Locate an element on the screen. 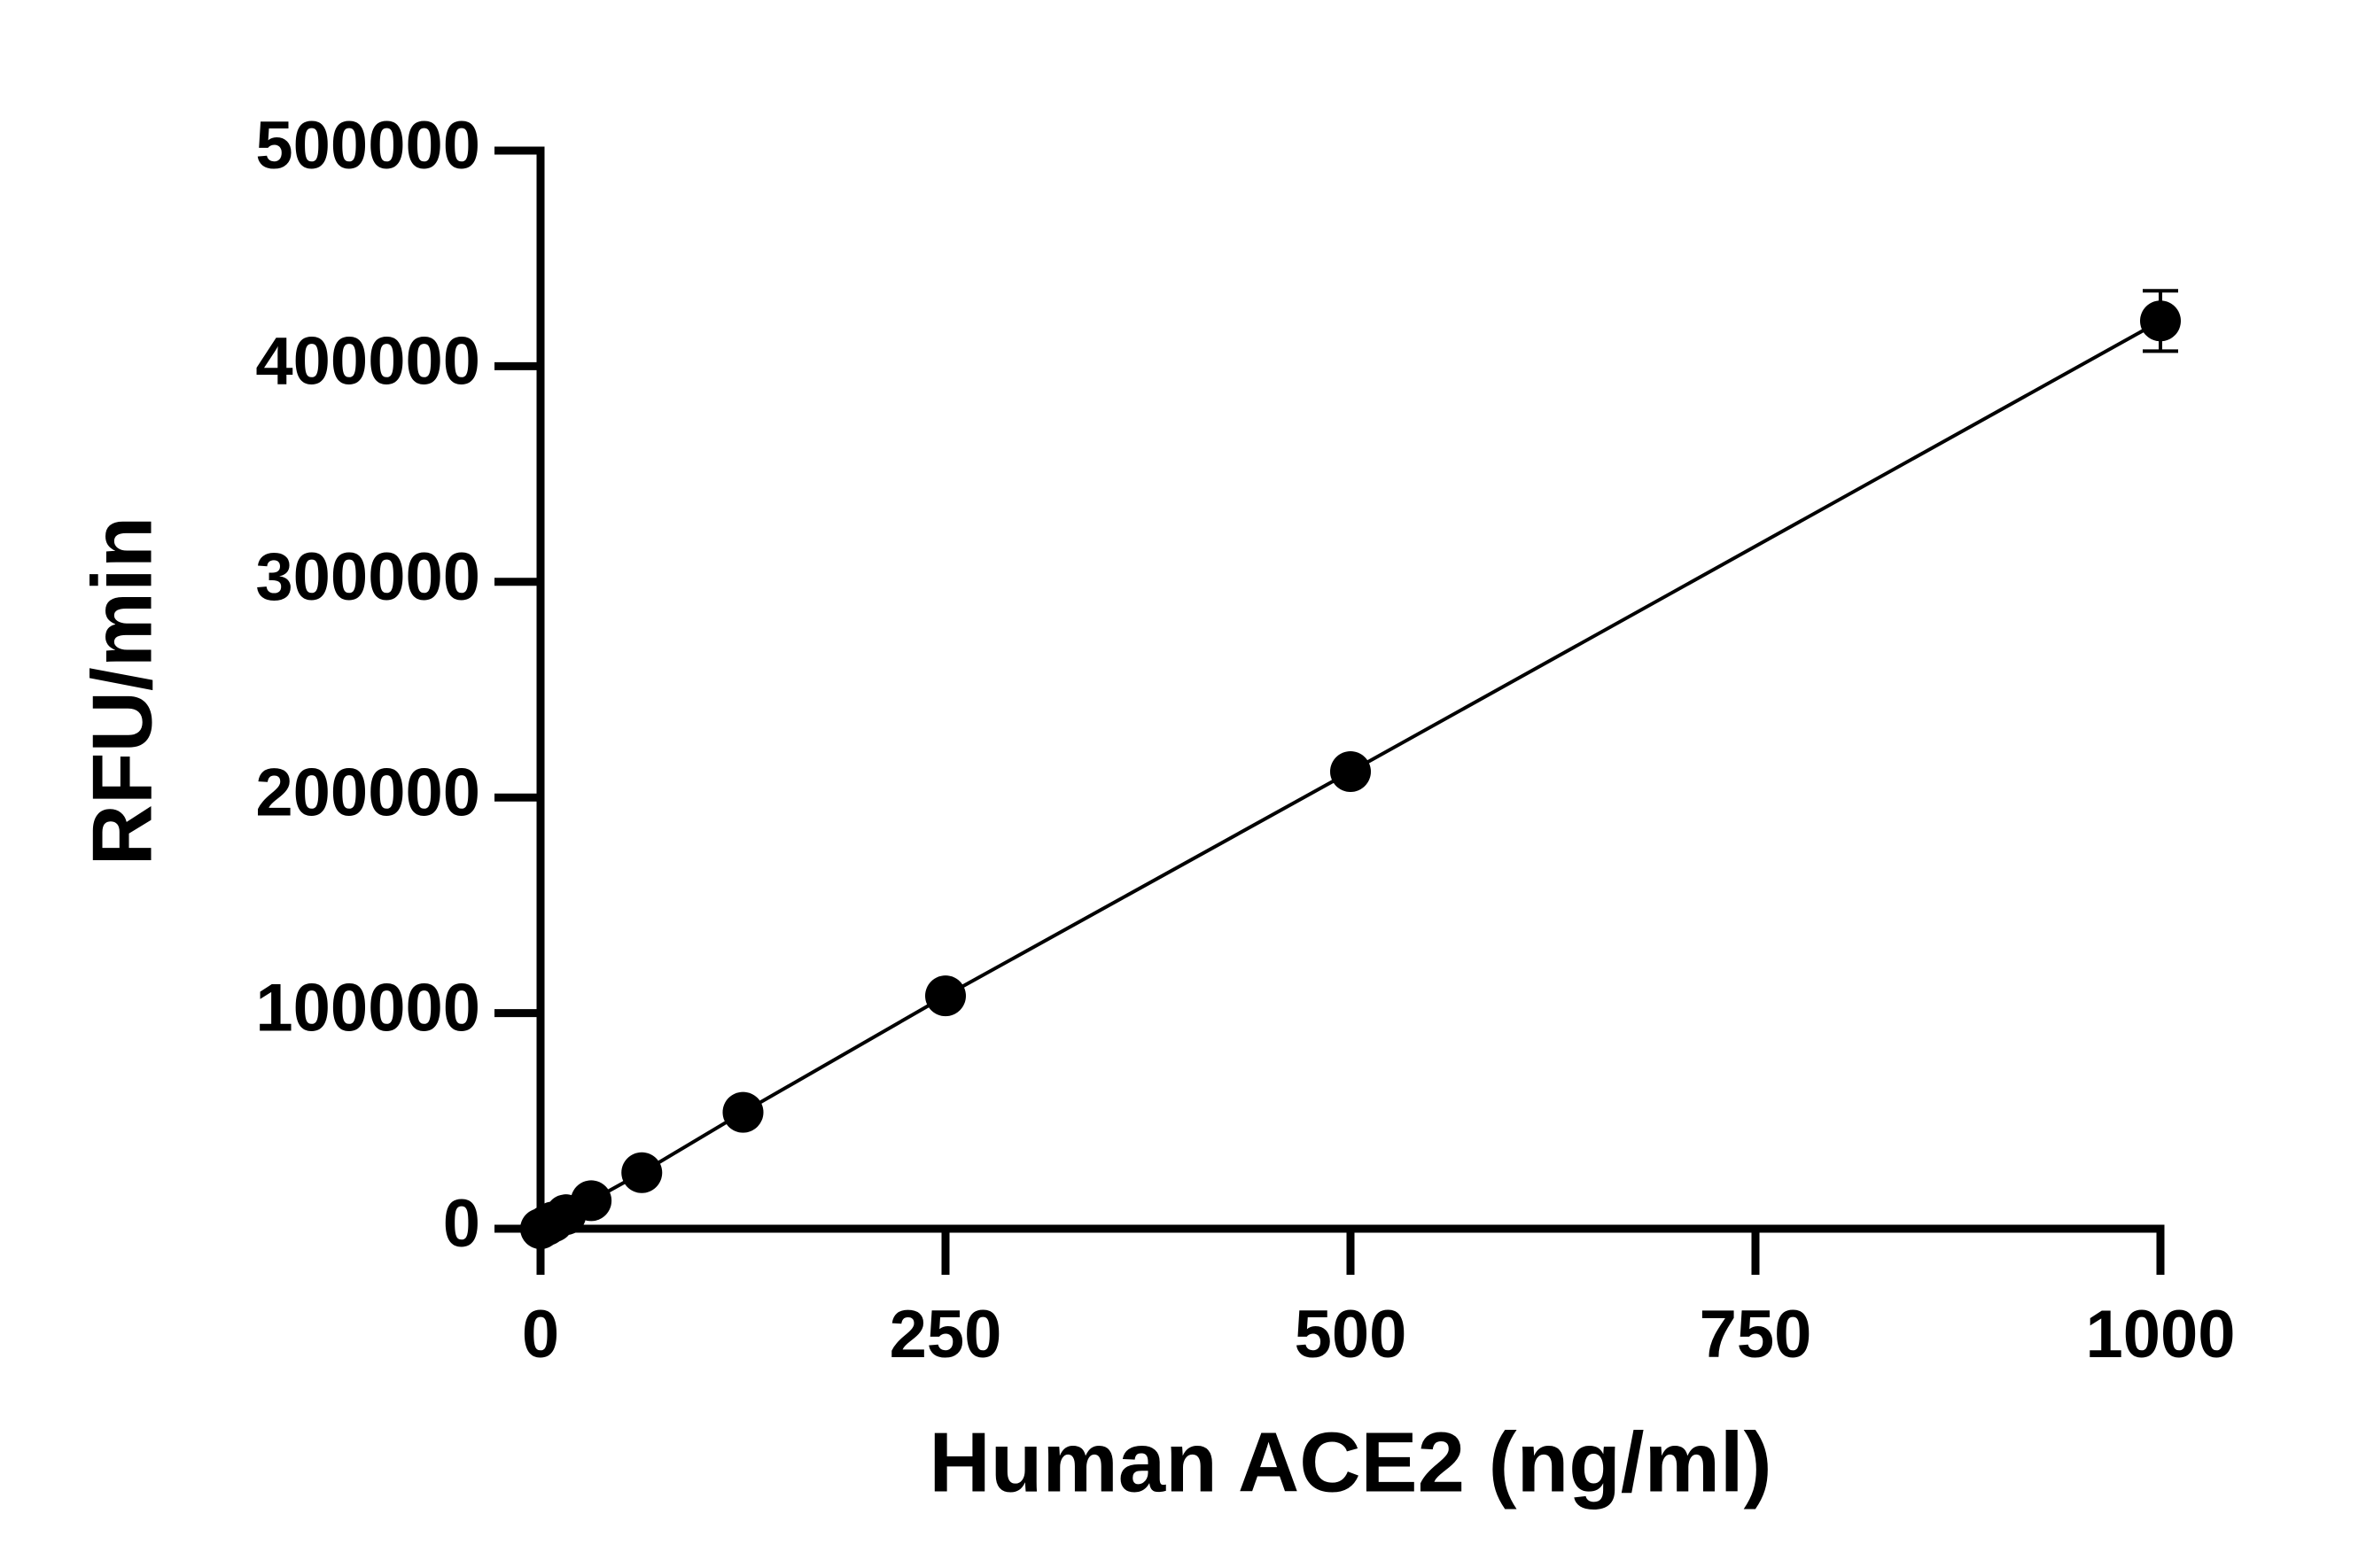 This screenshot has width=2374, height=1568. y-tick-label: 300000 is located at coordinates (367, 577).